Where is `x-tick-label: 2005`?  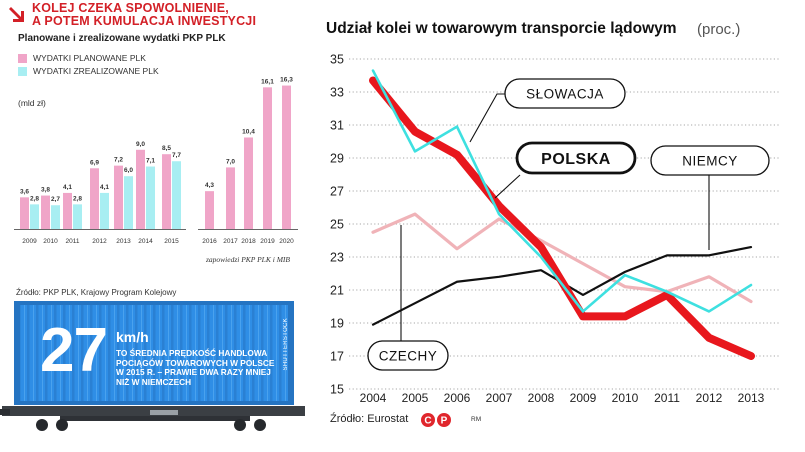 x-tick-label: 2005 is located at coordinates (415, 398).